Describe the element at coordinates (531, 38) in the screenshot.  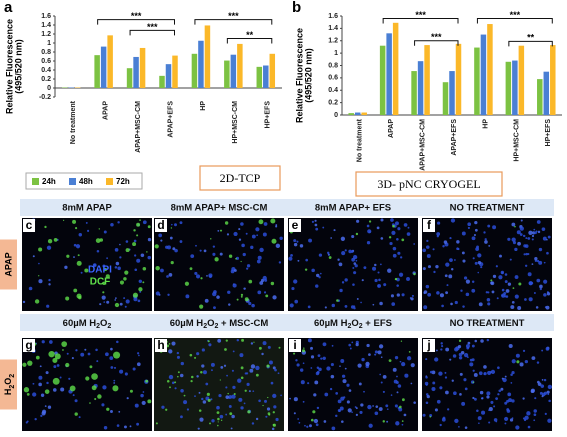
I see `significance-label: **` at that location.